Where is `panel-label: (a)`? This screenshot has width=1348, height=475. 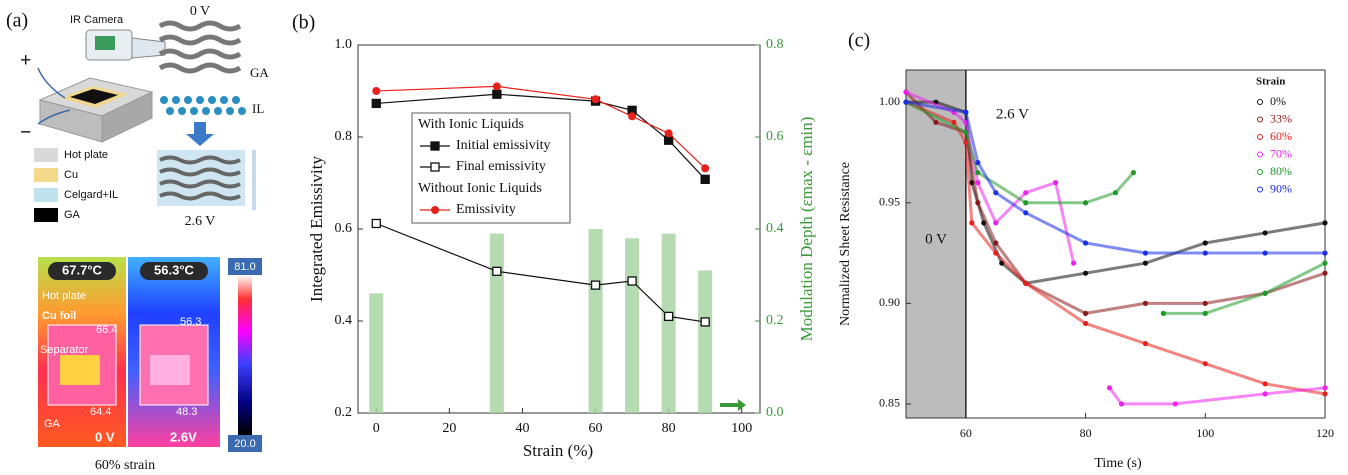 panel-label: (a) is located at coordinates (17, 21).